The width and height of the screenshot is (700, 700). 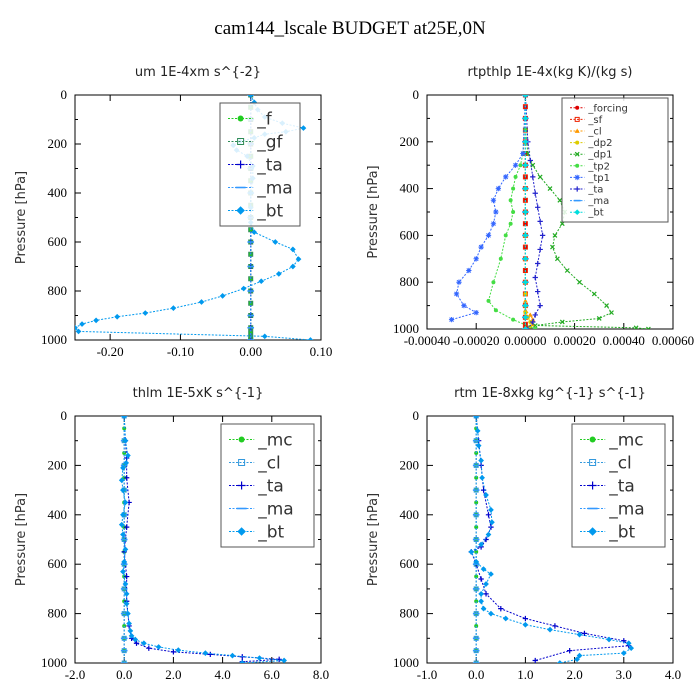 I want to click on y-tick-label: 600, so click(x=58, y=241).